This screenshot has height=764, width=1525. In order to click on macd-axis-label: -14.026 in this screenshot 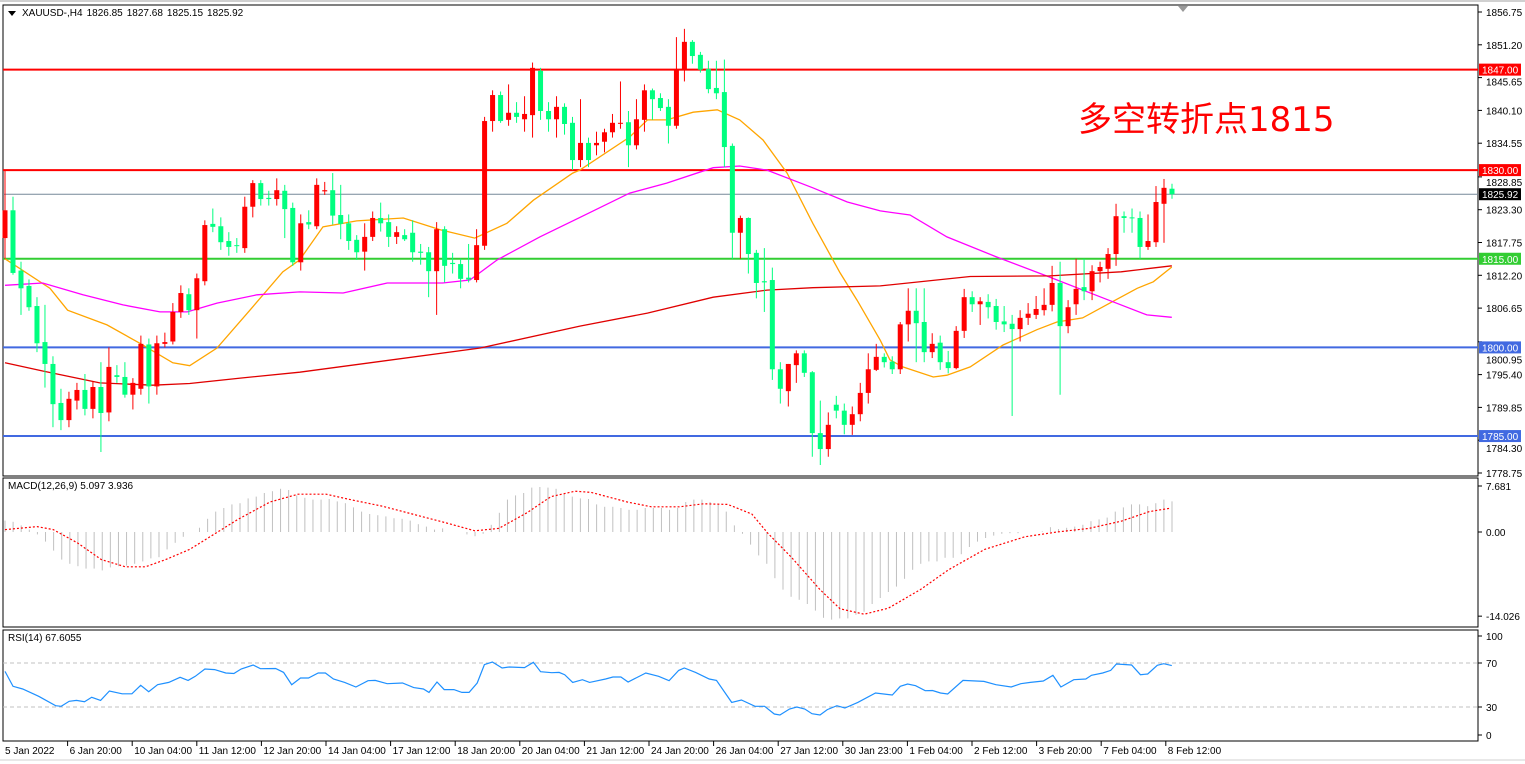, I will do `click(1503, 617)`.